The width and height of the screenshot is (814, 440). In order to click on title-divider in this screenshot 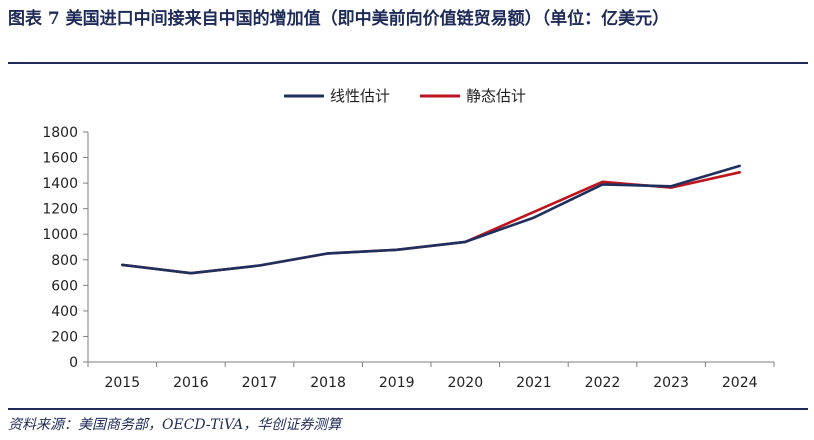, I will do `click(408, 63)`.